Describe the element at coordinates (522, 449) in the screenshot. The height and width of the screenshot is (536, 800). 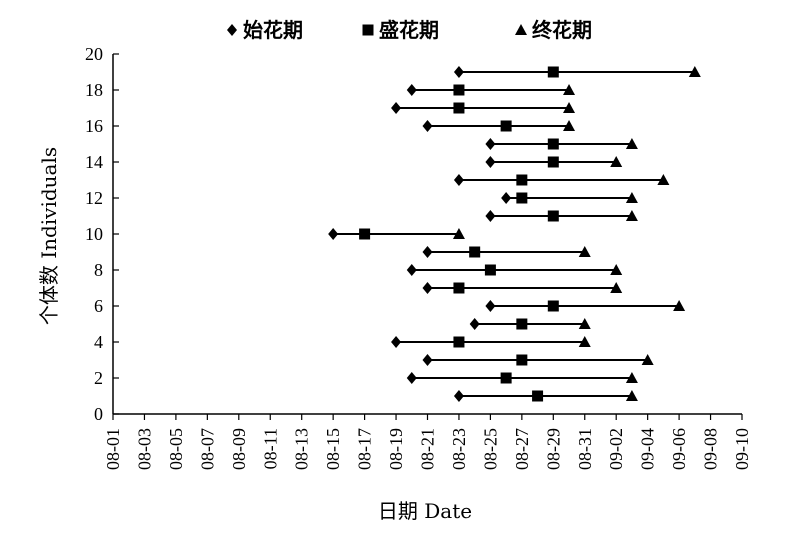
I see `x-tick-label: 08-27` at that location.